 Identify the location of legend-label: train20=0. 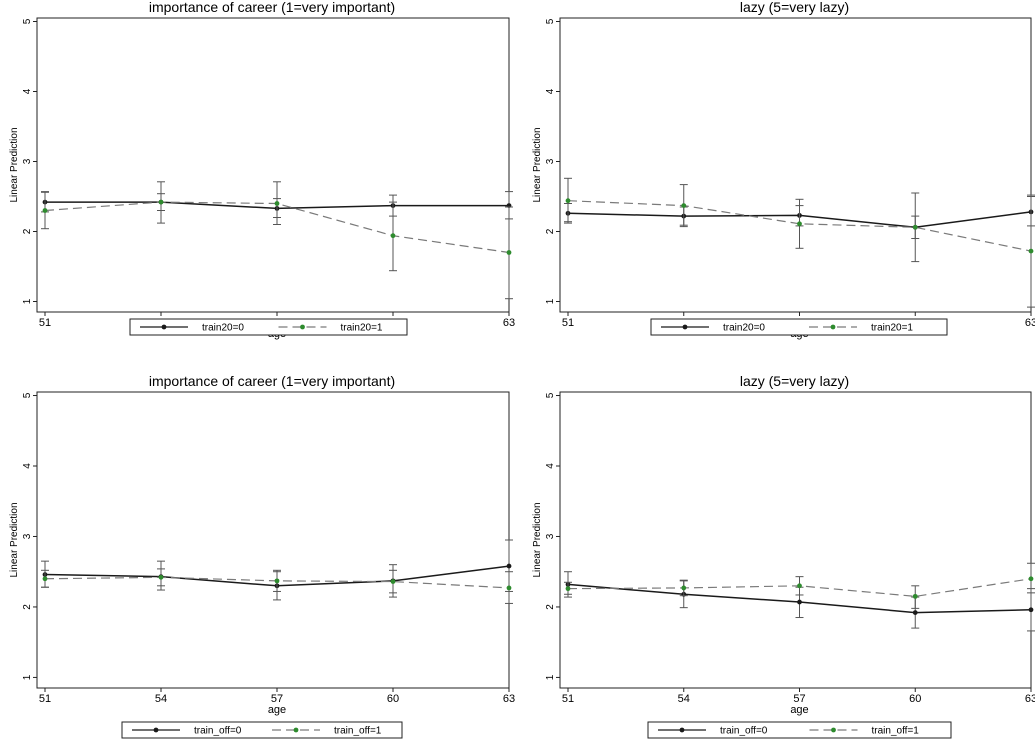
(223, 328).